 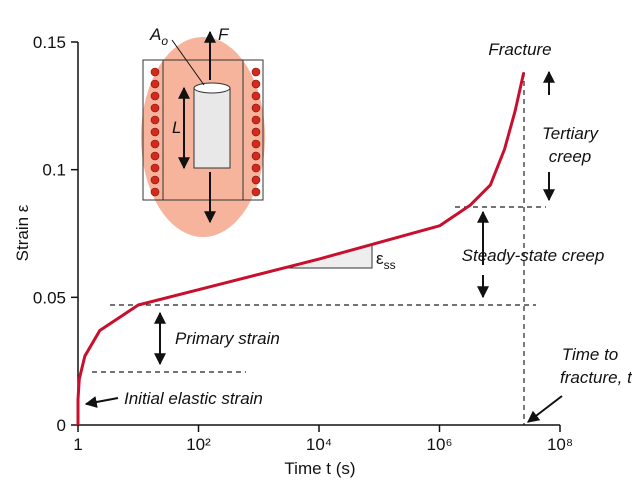 I want to click on x-tick-label: 1, so click(x=77, y=444).